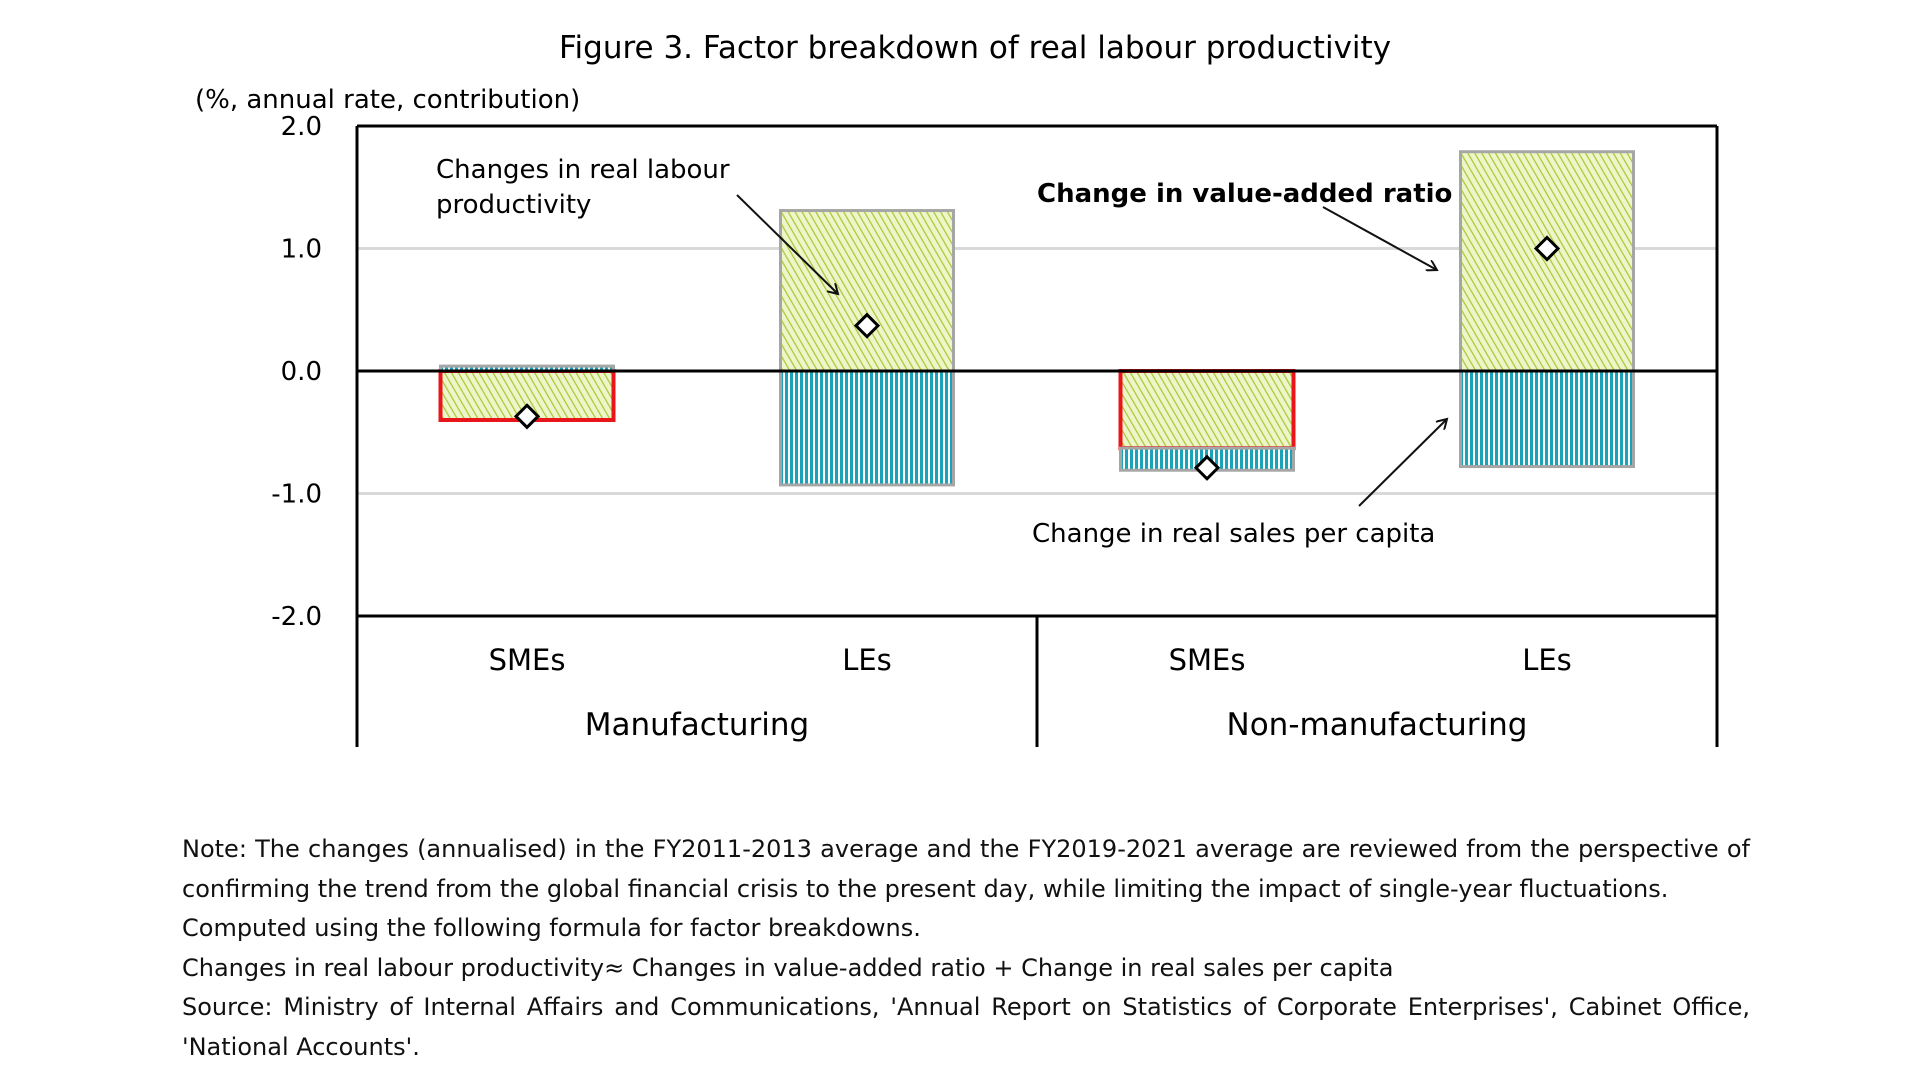  I want to click on y-tick-label: 2.0, so click(301, 127).